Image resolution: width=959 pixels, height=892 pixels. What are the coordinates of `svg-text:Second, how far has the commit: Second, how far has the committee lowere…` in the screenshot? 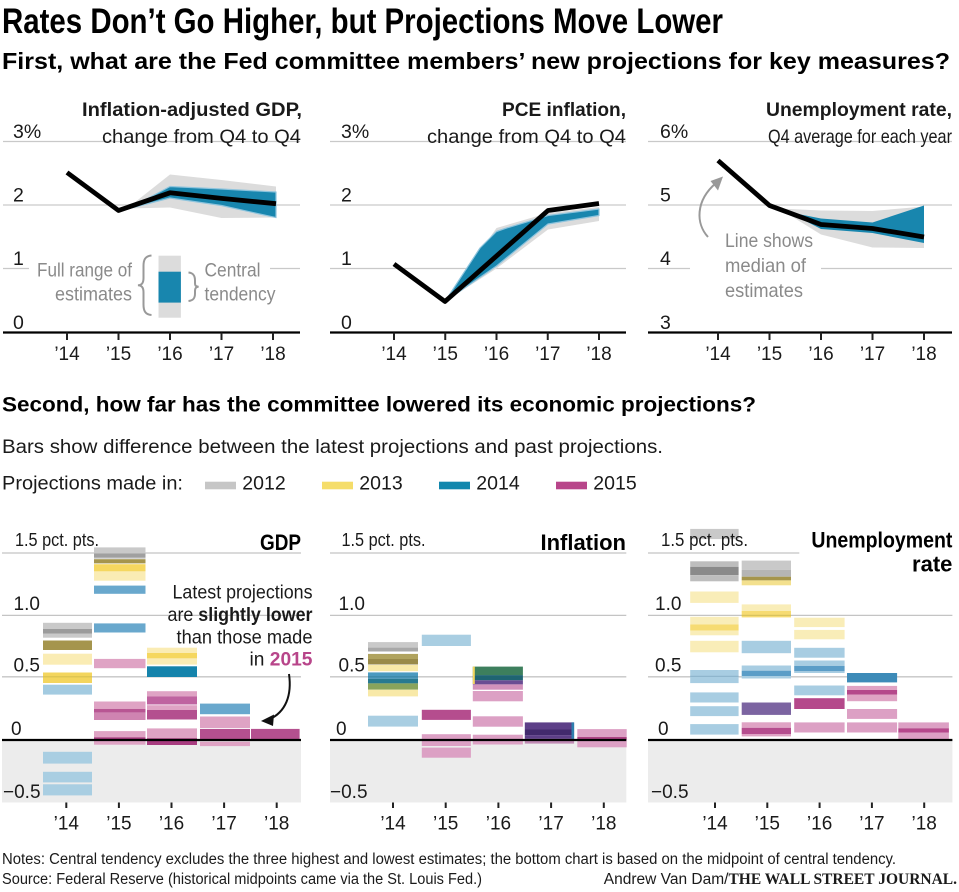 It's located at (379, 405).